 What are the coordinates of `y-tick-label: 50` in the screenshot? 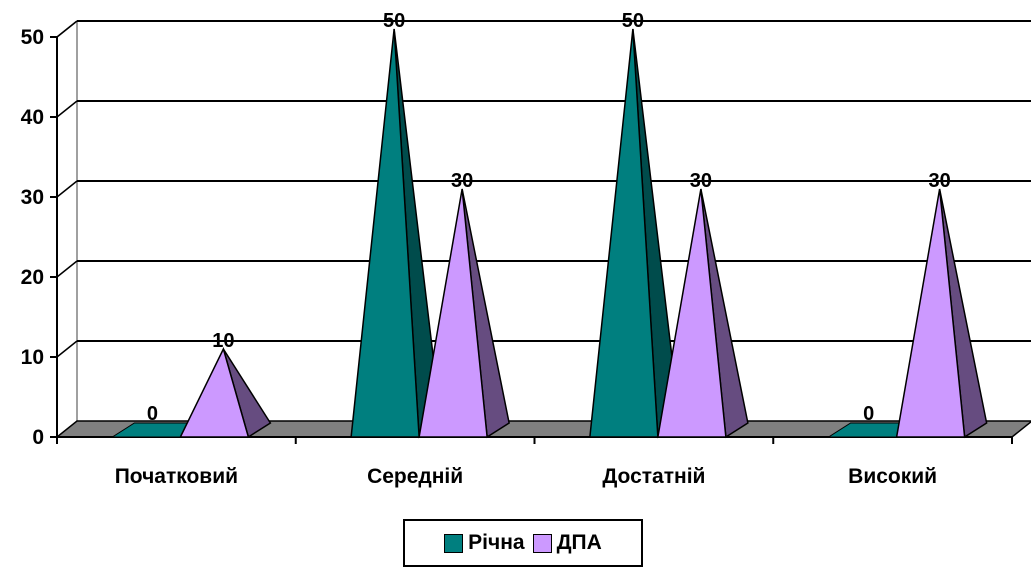 It's located at (32, 37).